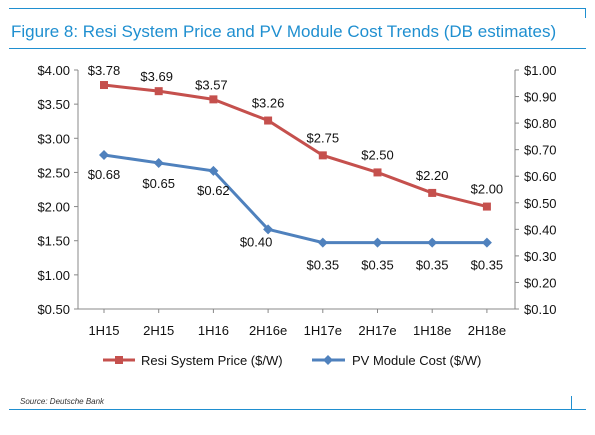 The image size is (595, 435). Describe the element at coordinates (377, 154) in the screenshot. I see `resi-price-data-label: $2.50` at that location.